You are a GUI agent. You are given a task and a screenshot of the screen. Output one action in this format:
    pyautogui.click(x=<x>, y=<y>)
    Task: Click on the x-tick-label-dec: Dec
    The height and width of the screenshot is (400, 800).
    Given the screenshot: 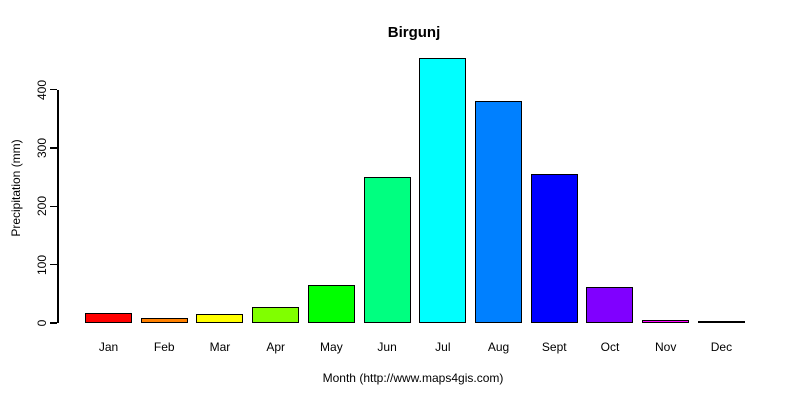 What is the action you would take?
    pyautogui.click(x=721, y=347)
    